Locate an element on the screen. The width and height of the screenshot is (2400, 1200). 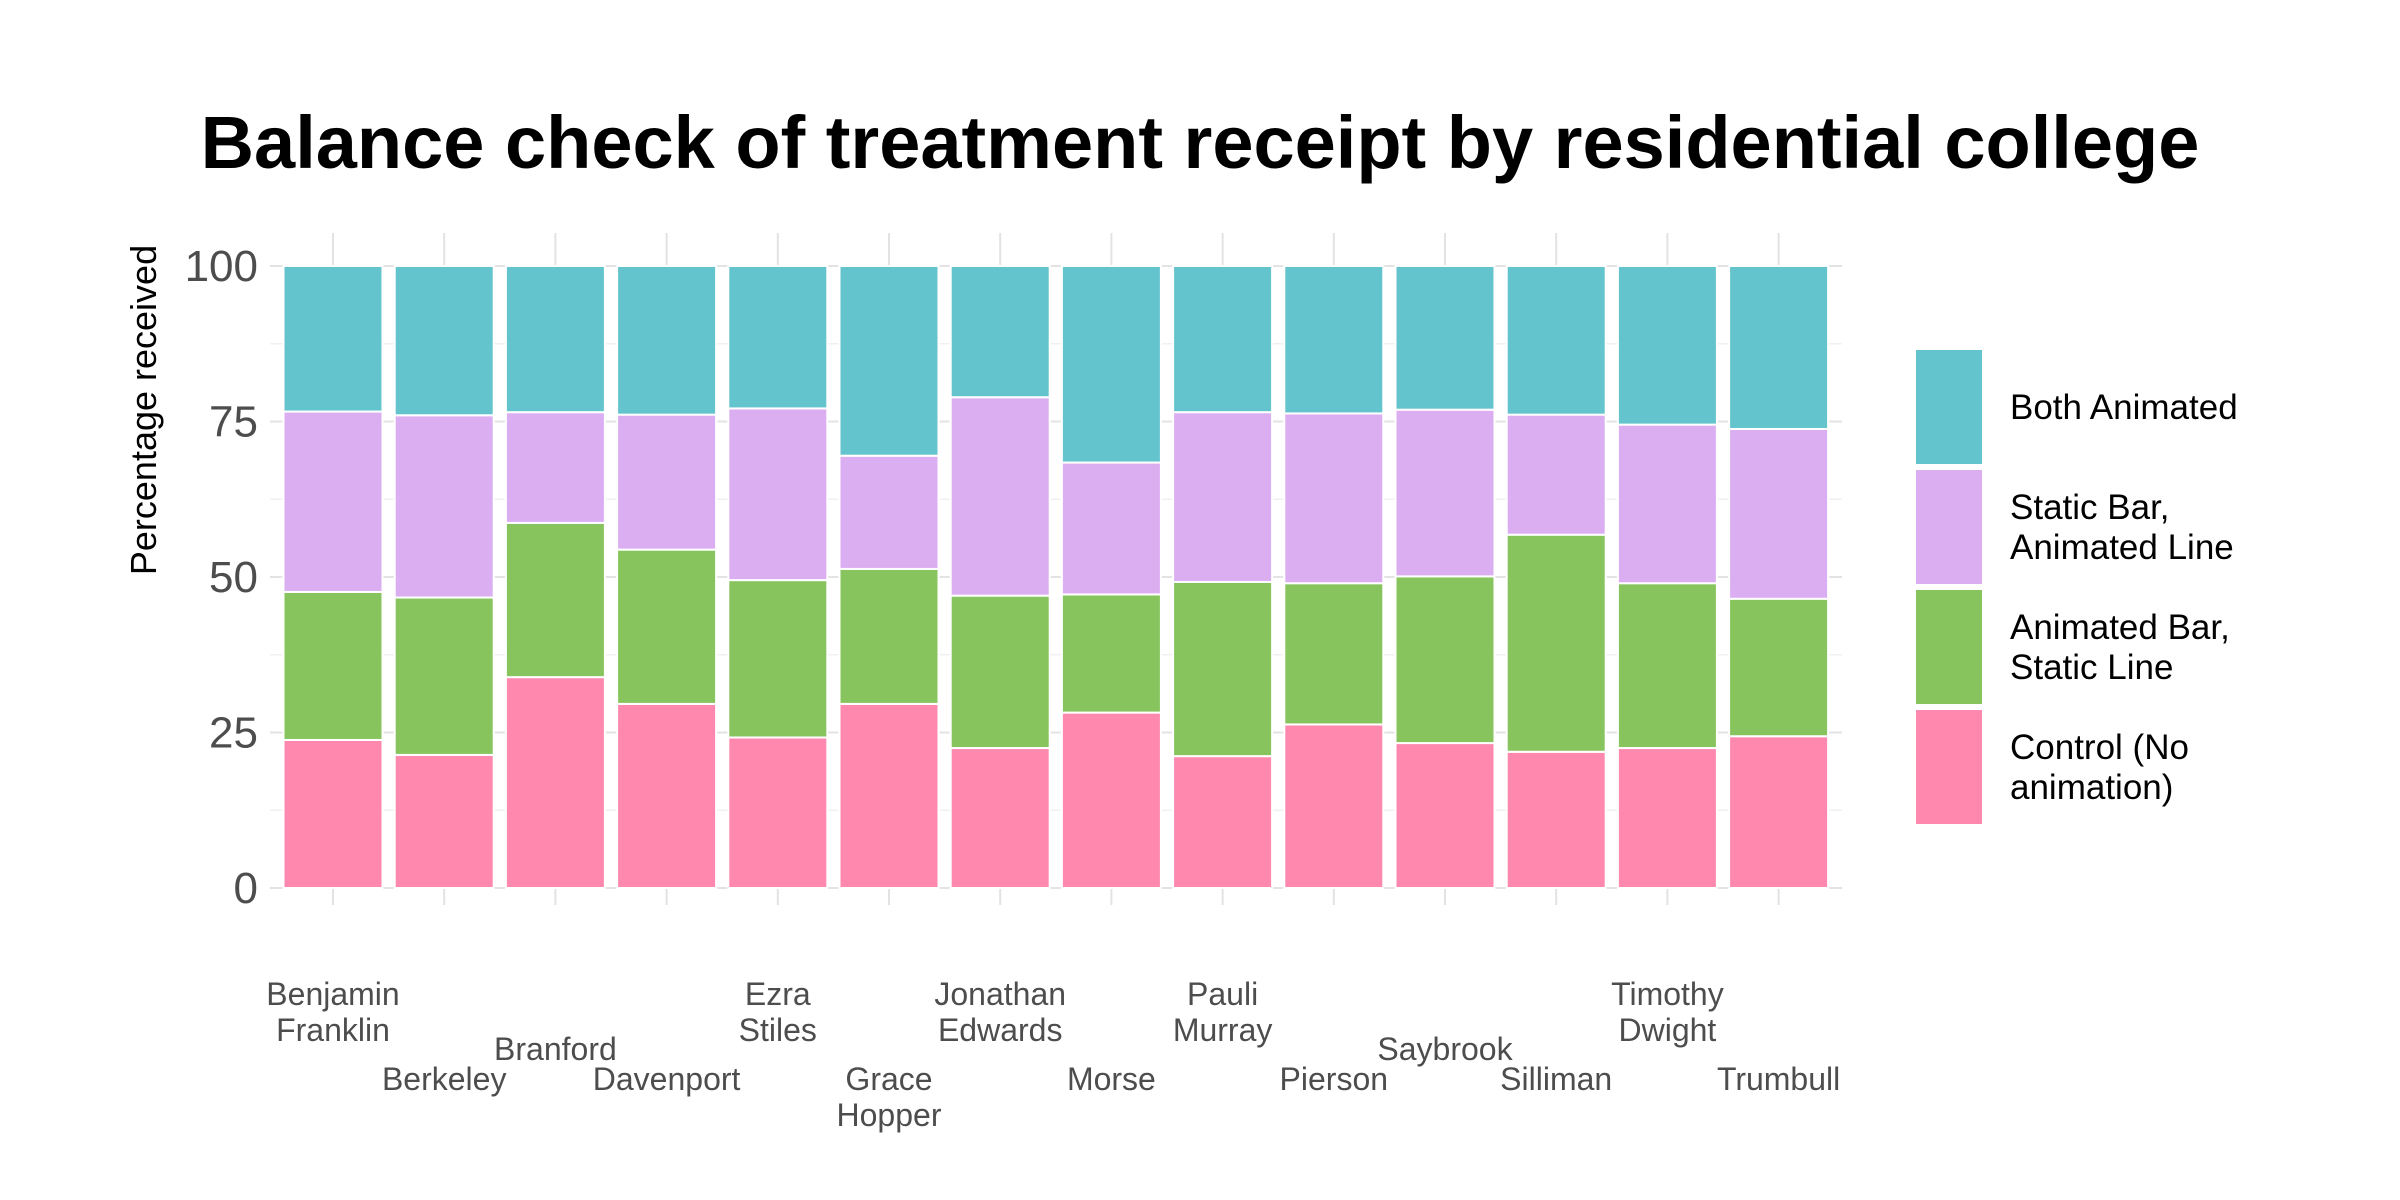
y-tick-label: 50 is located at coordinates (233, 577).